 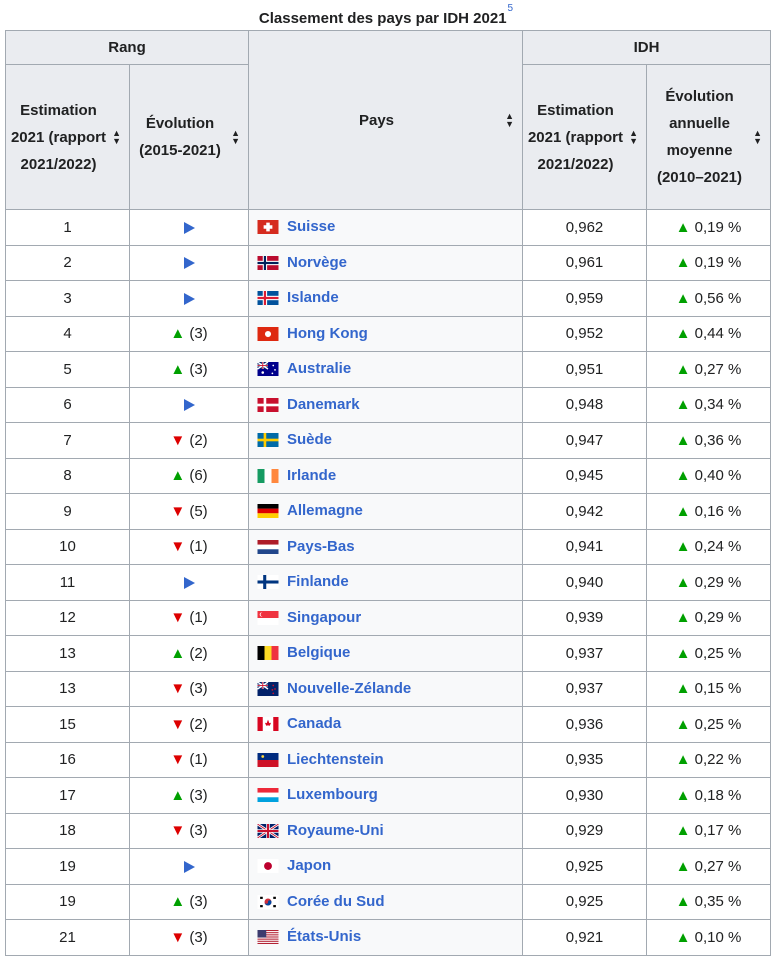 What do you see at coordinates (312, 475) in the screenshot?
I see `country-link: Irlande` at bounding box center [312, 475].